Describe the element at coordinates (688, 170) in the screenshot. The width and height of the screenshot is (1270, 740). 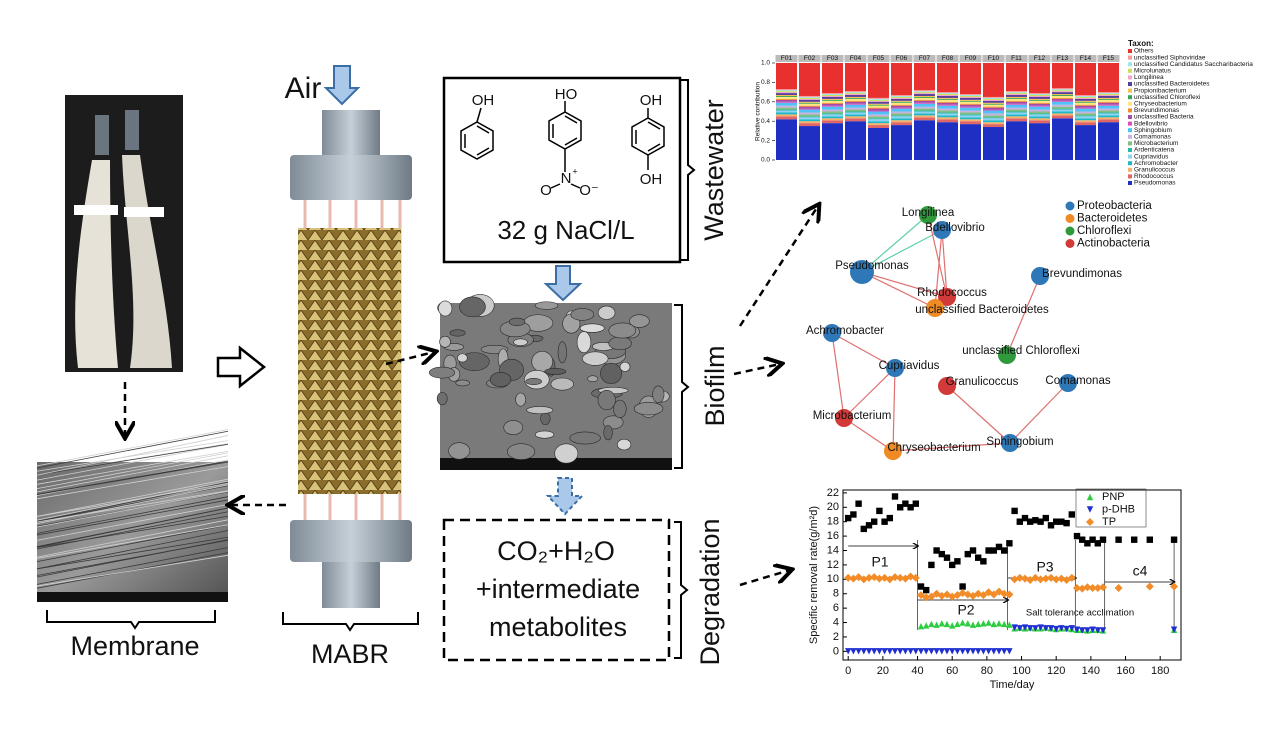
I see `brace` at that location.